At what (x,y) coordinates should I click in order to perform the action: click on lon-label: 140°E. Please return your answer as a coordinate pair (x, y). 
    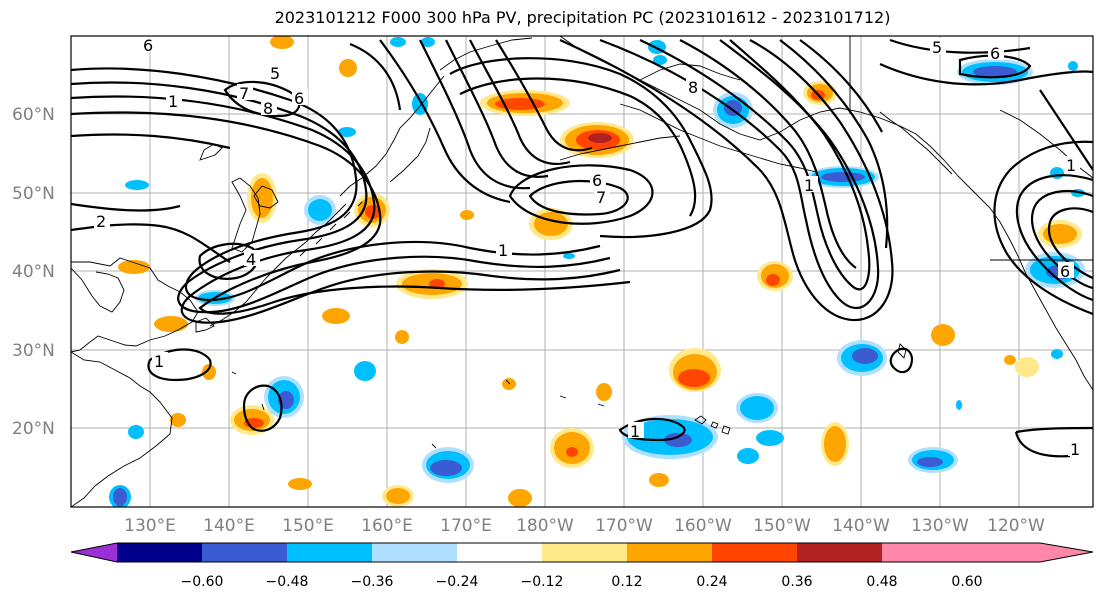
    Looking at the image, I should click on (229, 526).